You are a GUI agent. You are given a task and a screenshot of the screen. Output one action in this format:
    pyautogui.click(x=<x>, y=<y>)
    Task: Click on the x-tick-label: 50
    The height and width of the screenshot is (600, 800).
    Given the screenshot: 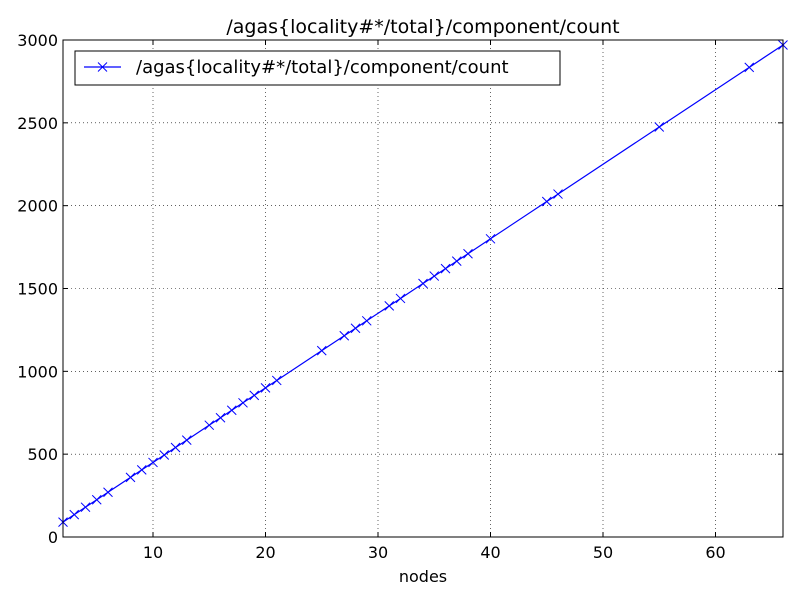 What is the action you would take?
    pyautogui.click(x=603, y=552)
    